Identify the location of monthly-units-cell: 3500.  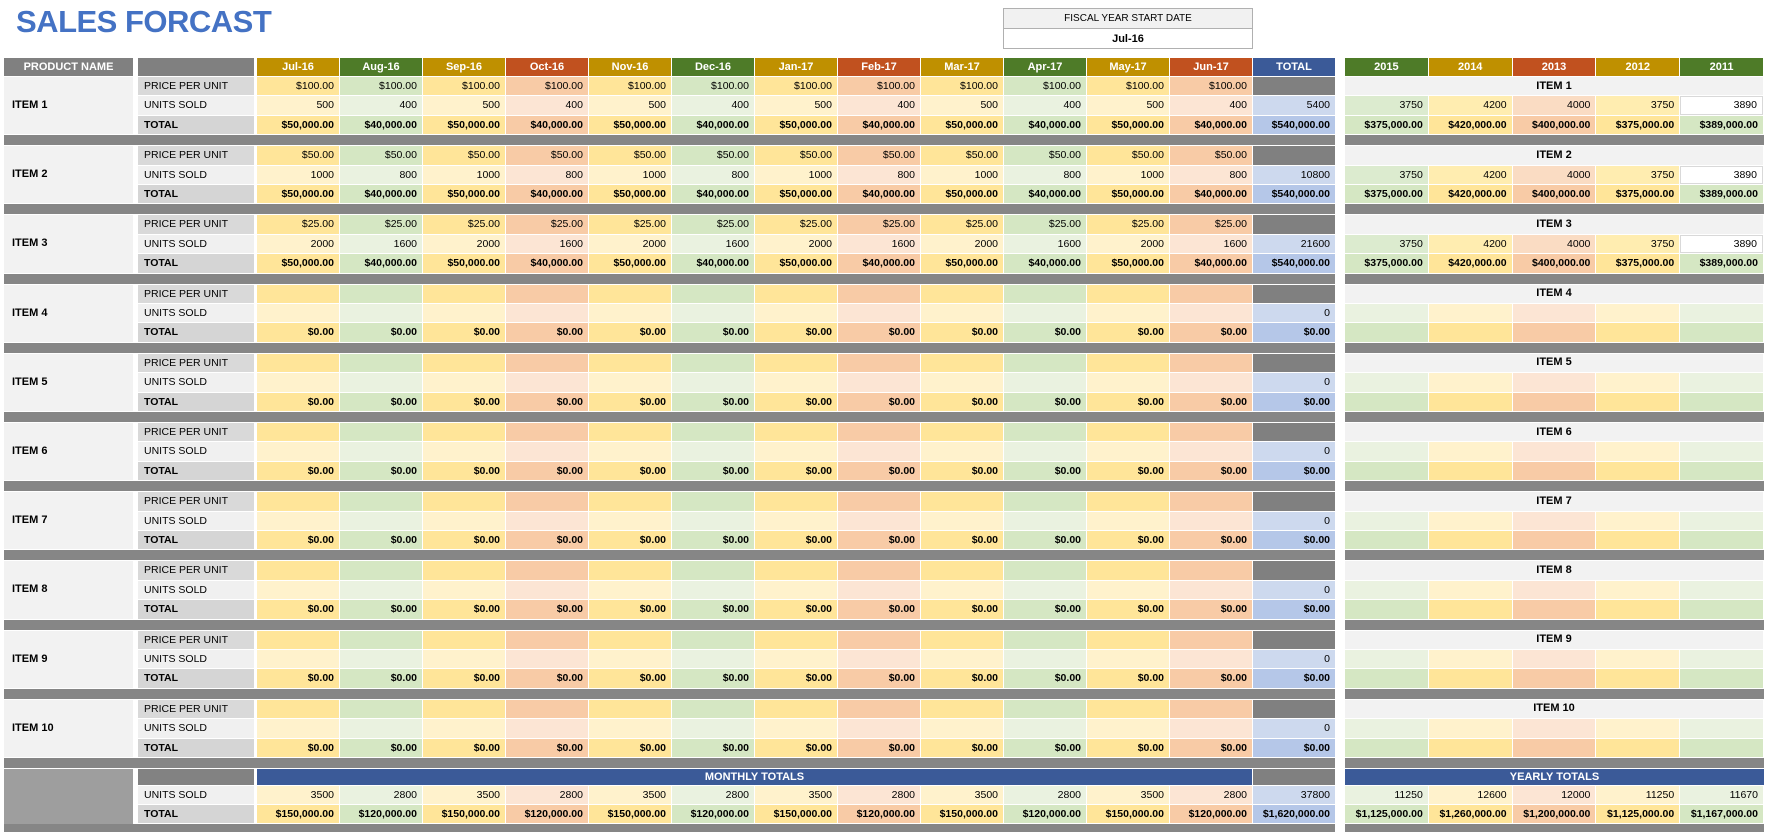
(962, 795).